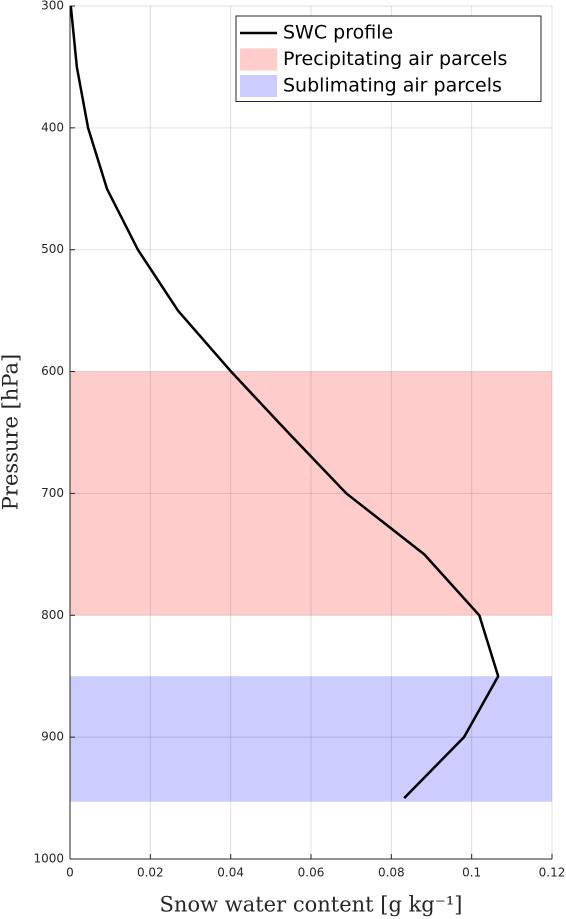  I want to click on legend-box, so click(388, 58).